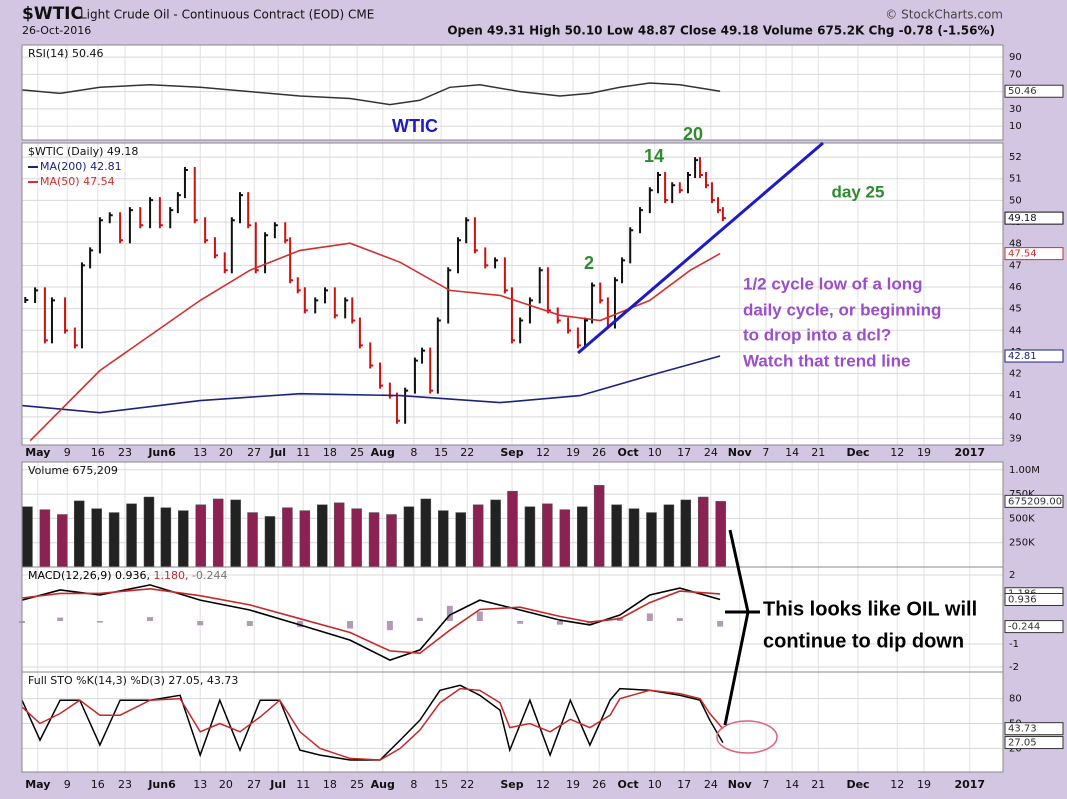 The image size is (1067, 799). I want to click on y-tick-label: -2, so click(1014, 667).